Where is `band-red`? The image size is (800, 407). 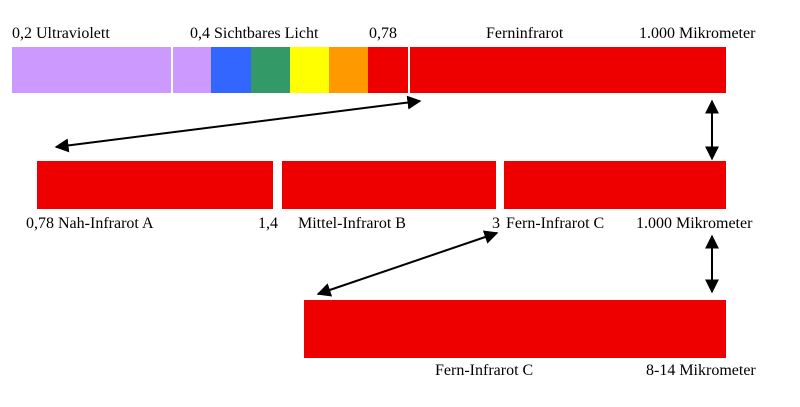 band-red is located at coordinates (388, 70).